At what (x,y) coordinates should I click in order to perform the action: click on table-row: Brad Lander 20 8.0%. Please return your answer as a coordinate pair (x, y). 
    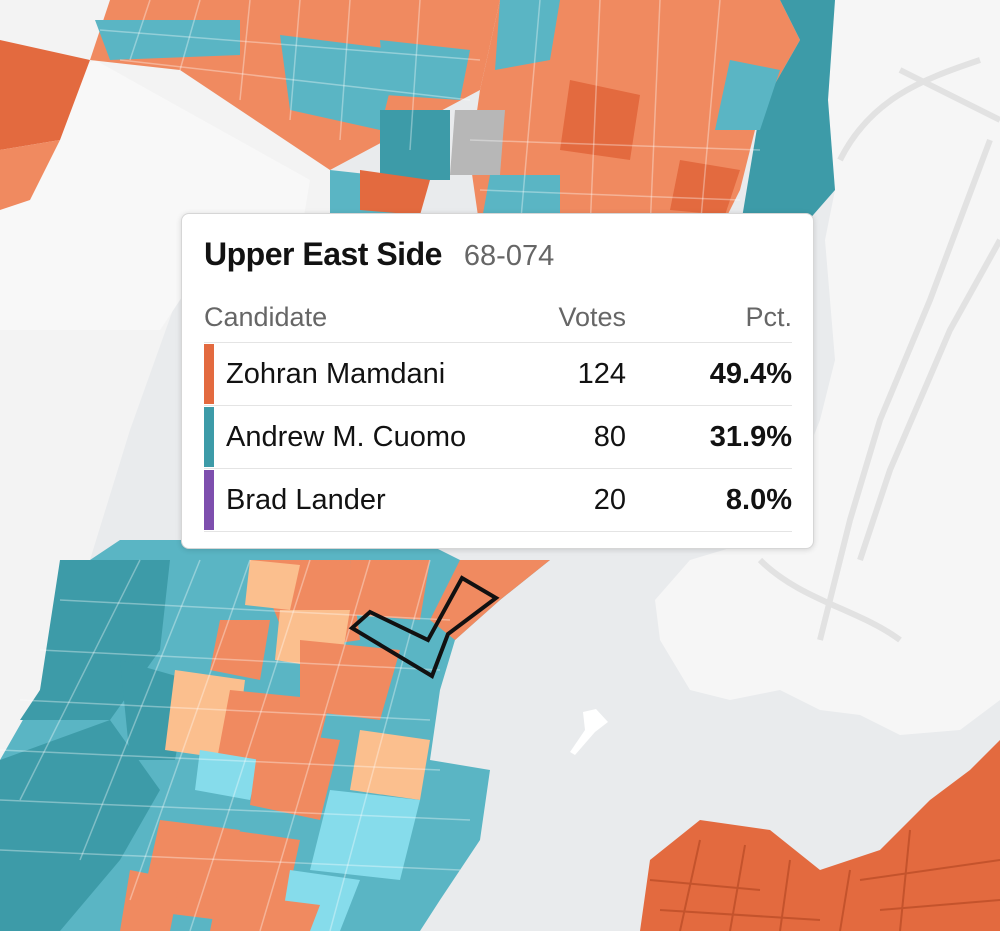
    Looking at the image, I should click on (498, 500).